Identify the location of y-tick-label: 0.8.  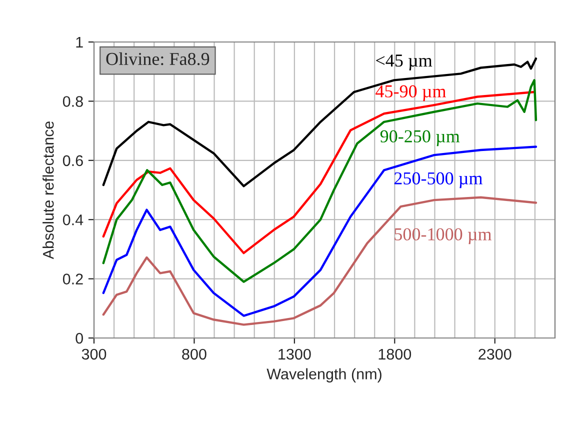
(72, 101).